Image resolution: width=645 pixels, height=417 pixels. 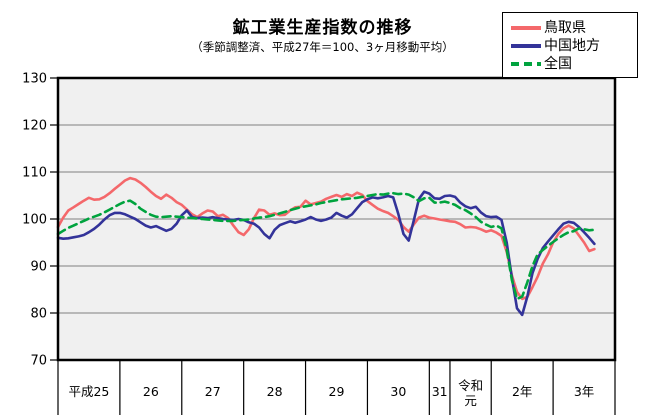 I want to click on y-axis-label: 120, so click(x=34, y=126).